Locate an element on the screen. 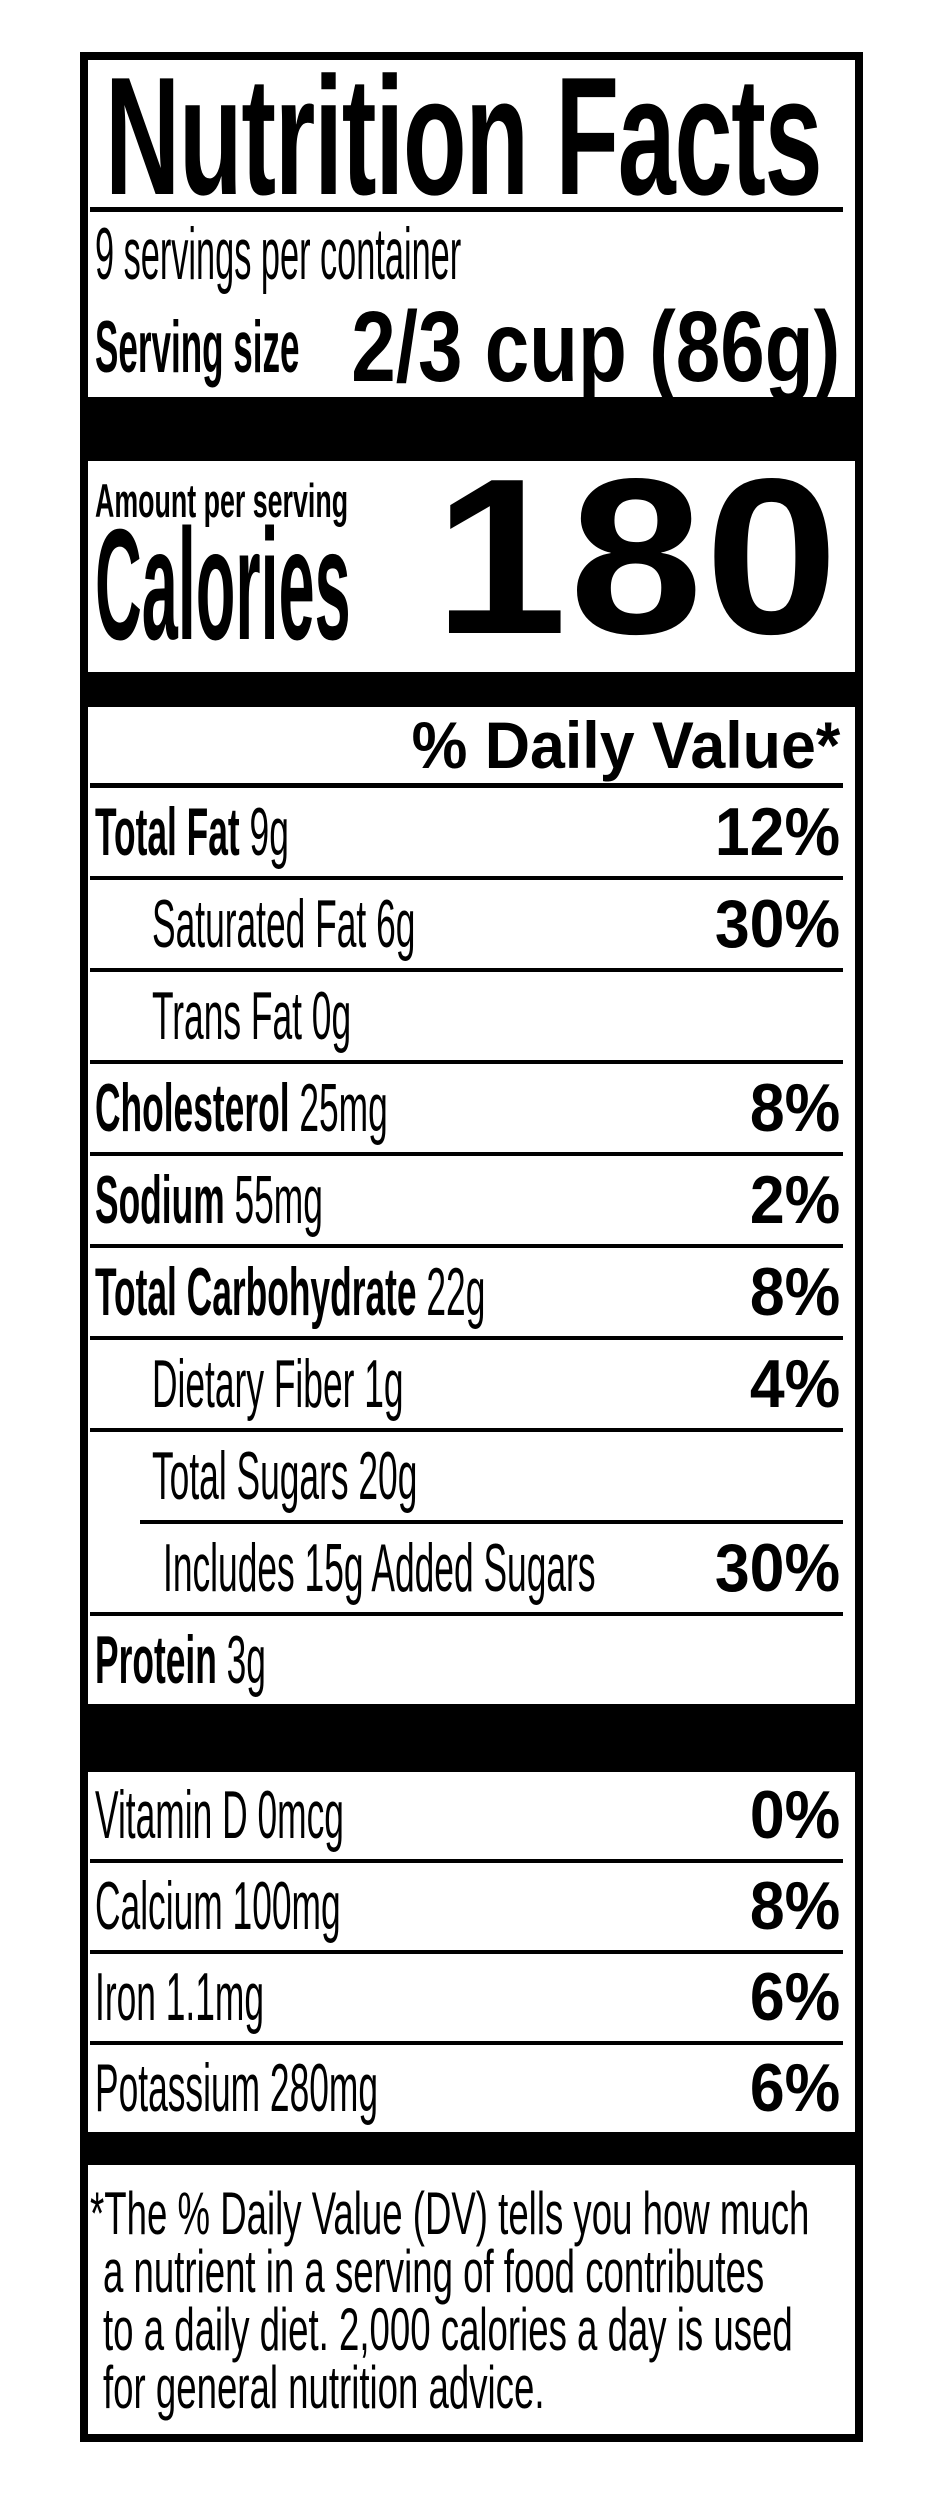  row-label: Total Sugars 20g is located at coordinates (285, 1476).